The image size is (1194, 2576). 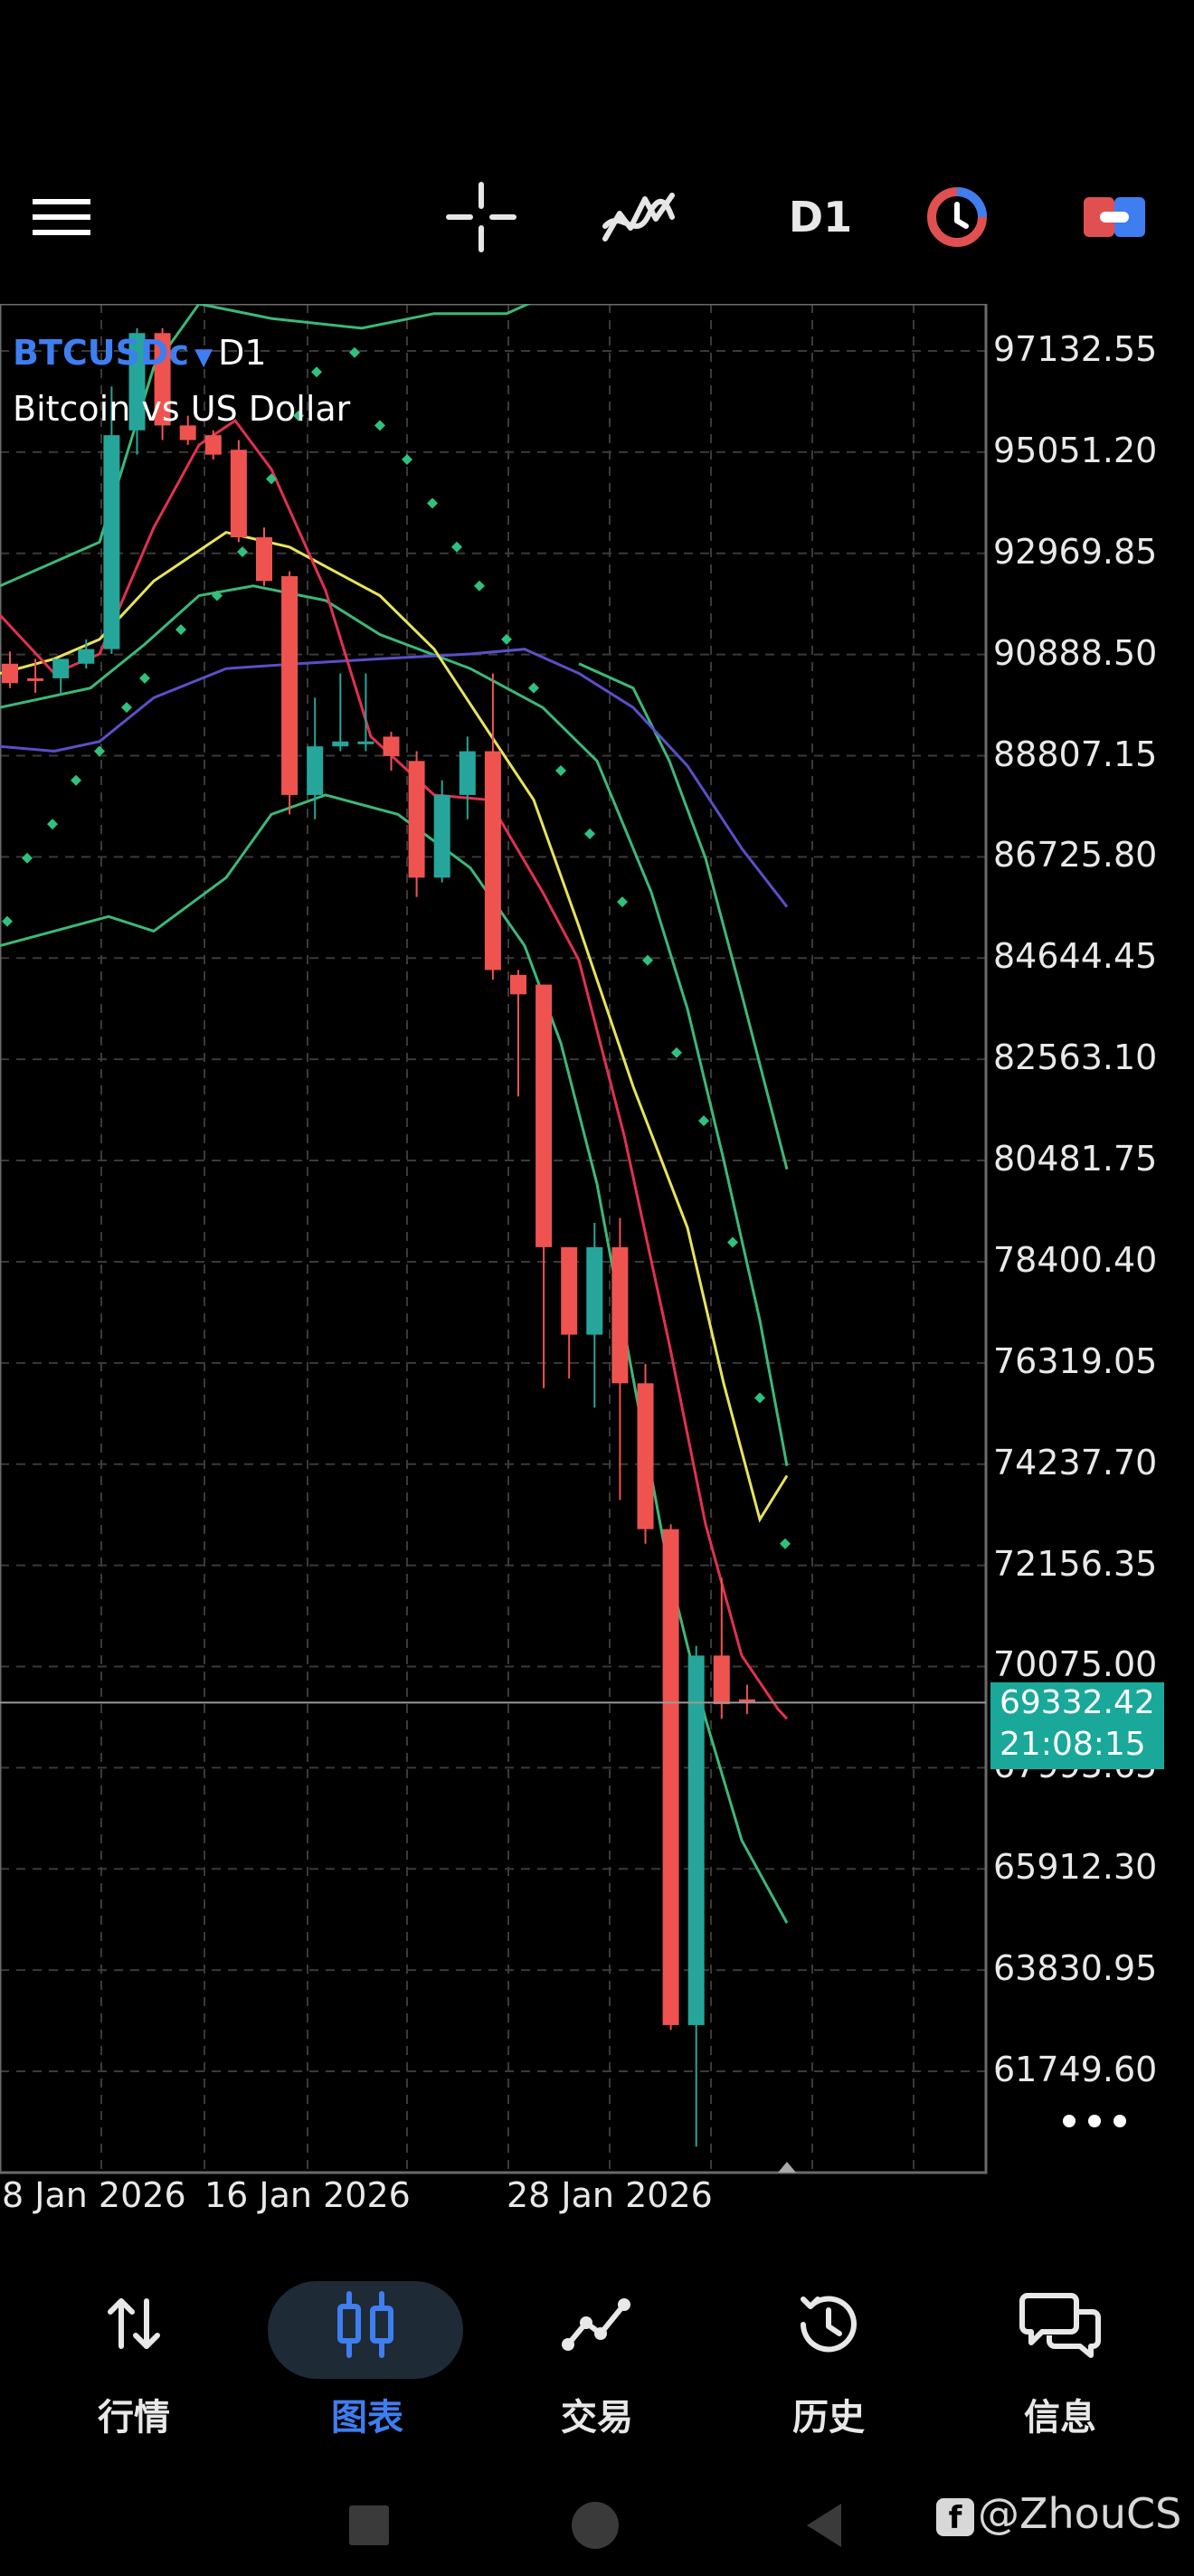 What do you see at coordinates (820, 218) in the screenshot?
I see `timeframe-button: D1` at bounding box center [820, 218].